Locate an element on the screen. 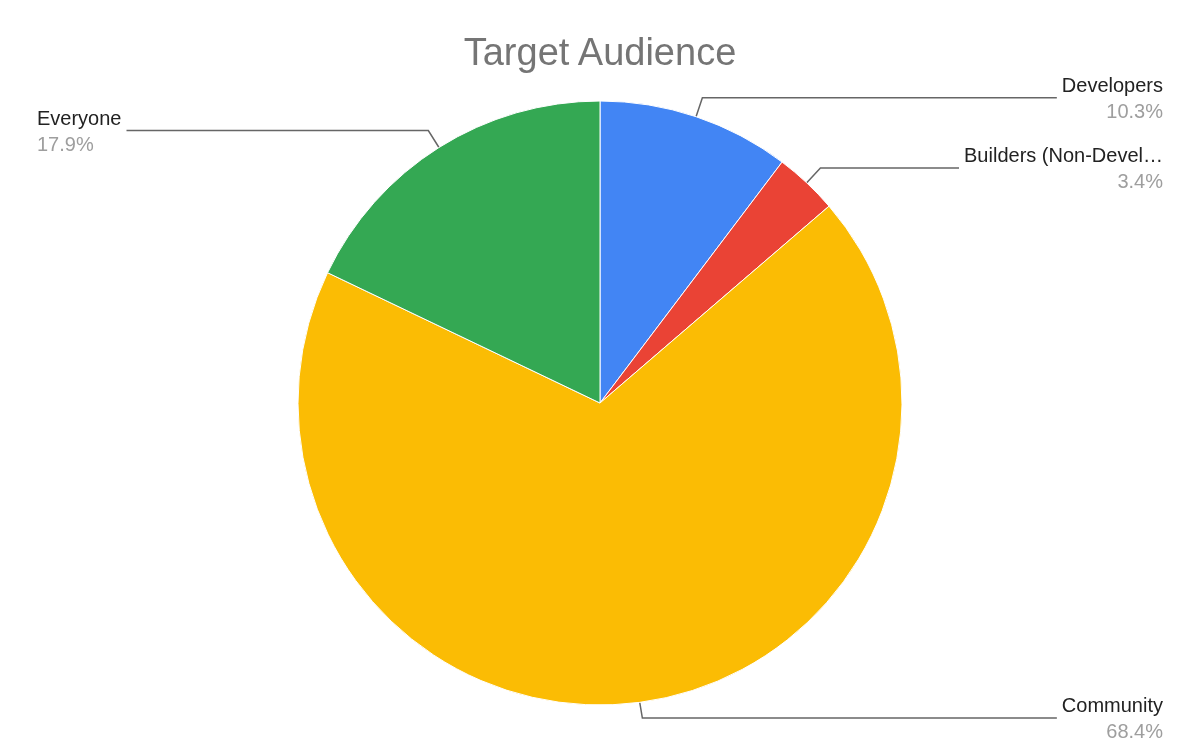 Image resolution: width=1200 pixels, height=742 pixels. data-label: 17.9% is located at coordinates (65, 143).